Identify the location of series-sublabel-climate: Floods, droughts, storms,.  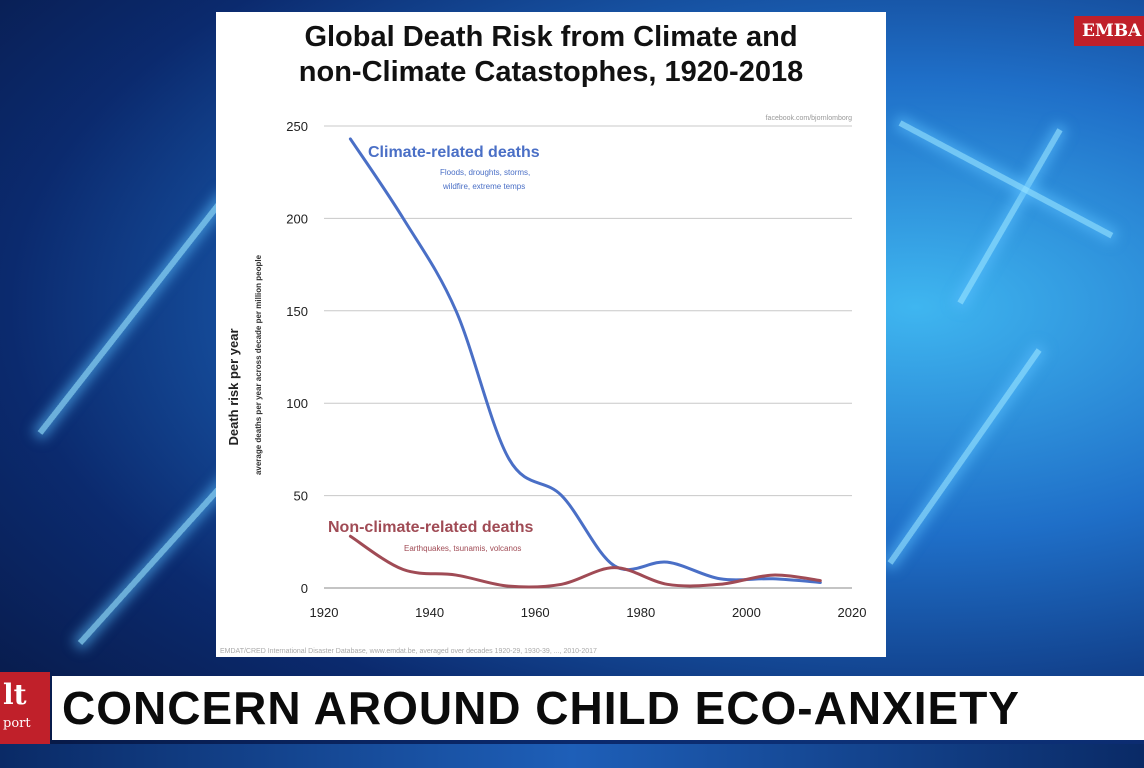
(485, 172).